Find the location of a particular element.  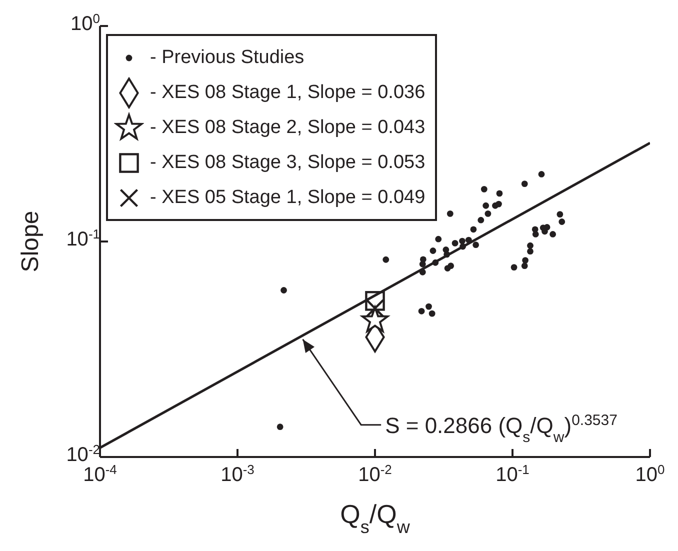

x-tick-label: 10$^{-3}$ is located at coordinates (237, 474).